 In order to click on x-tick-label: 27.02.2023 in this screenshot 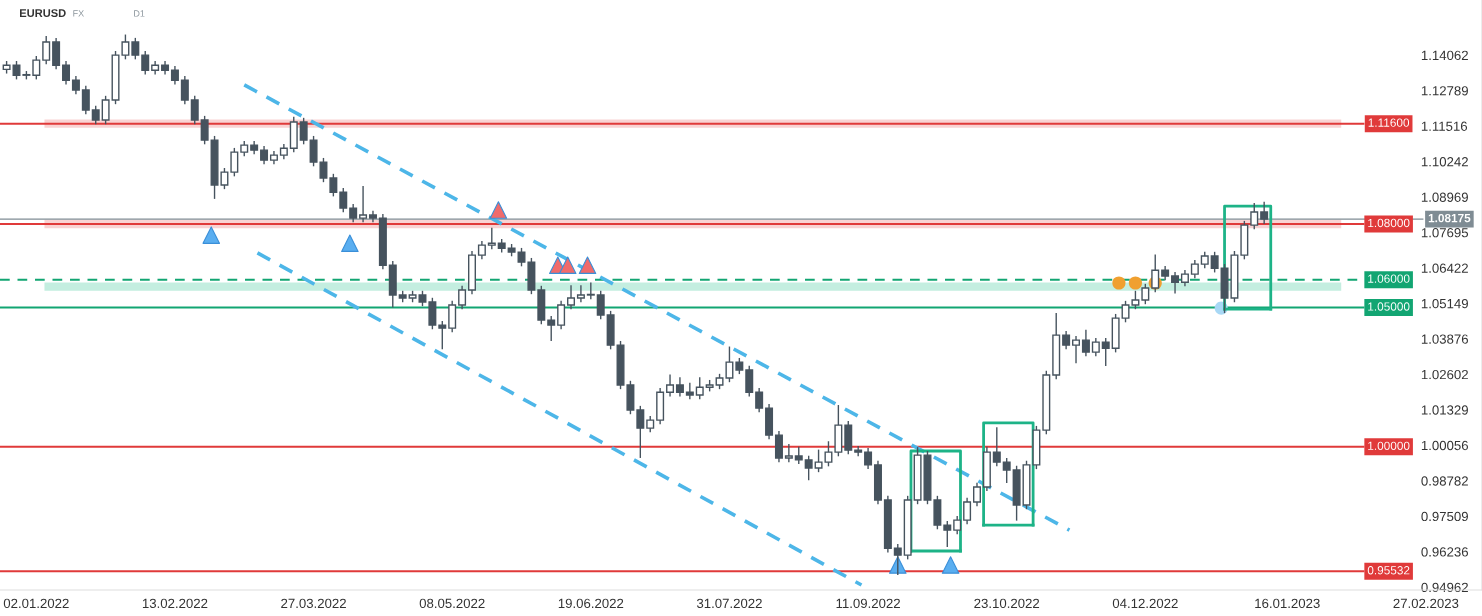, I will do `click(1426, 603)`.